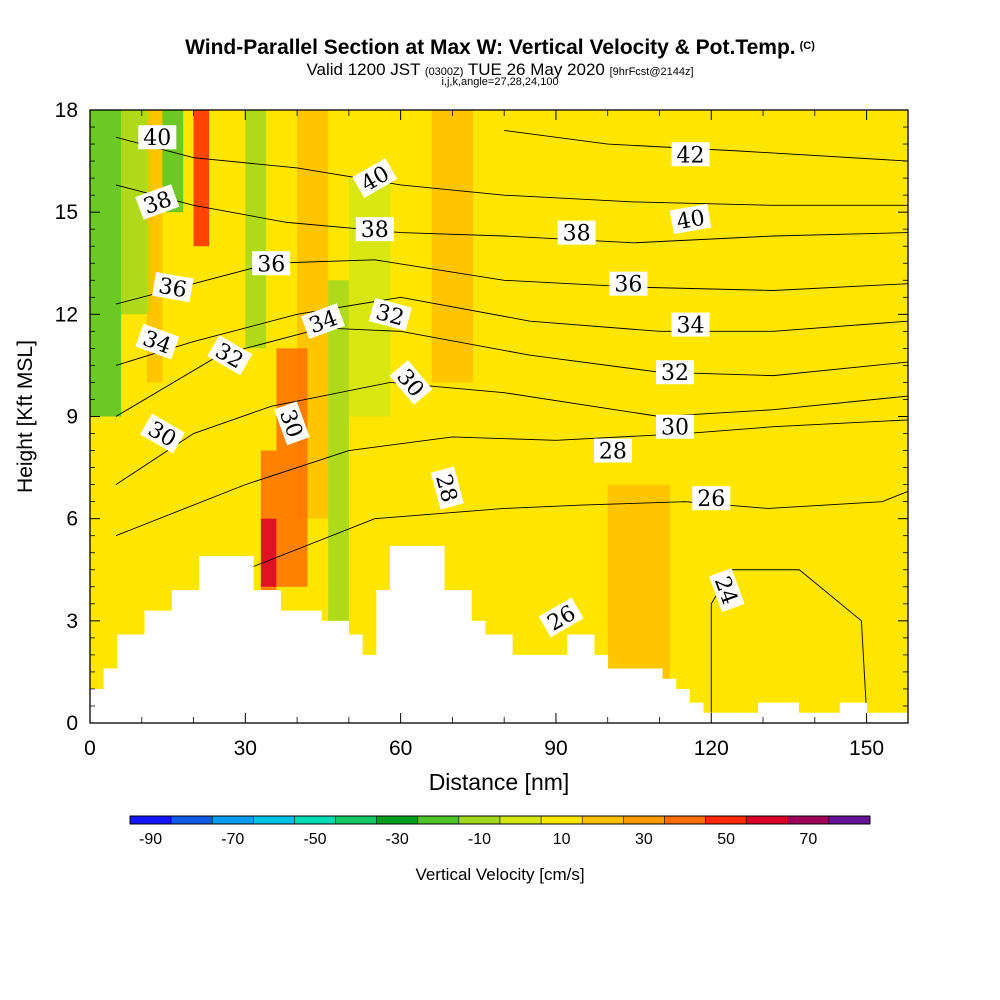  I want to click on x-tick-label: 0, so click(90, 748).